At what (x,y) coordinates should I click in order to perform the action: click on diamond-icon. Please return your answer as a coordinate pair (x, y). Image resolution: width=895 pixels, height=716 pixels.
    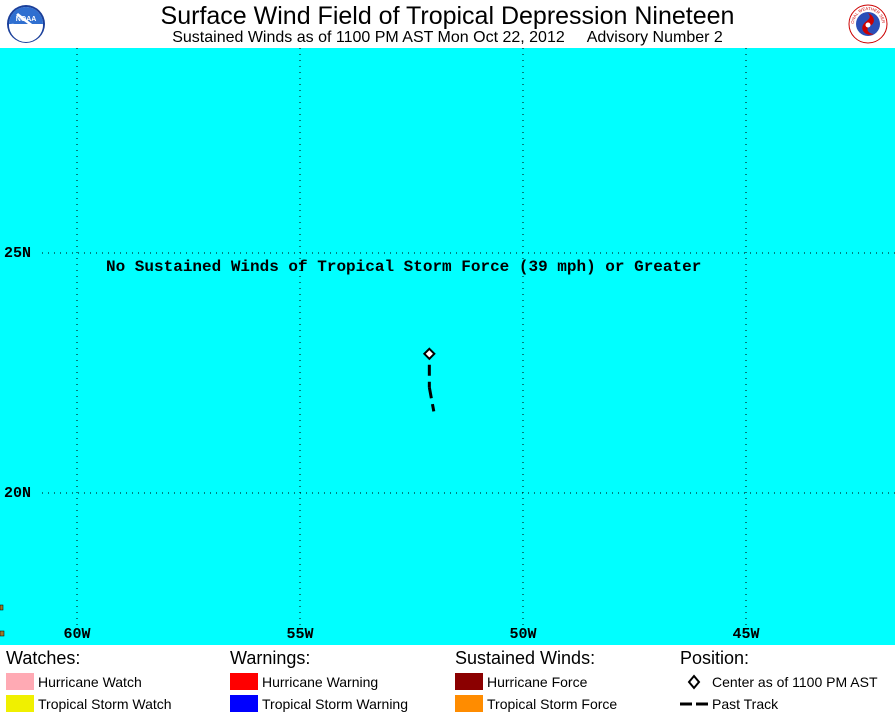
    Looking at the image, I should click on (694, 682).